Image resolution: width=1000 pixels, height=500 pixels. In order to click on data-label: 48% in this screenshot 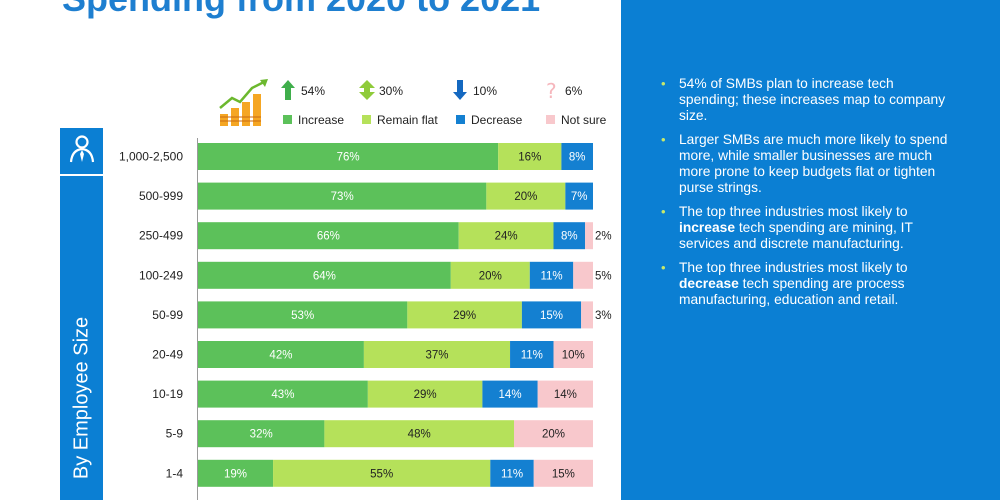, I will do `click(419, 435)`.